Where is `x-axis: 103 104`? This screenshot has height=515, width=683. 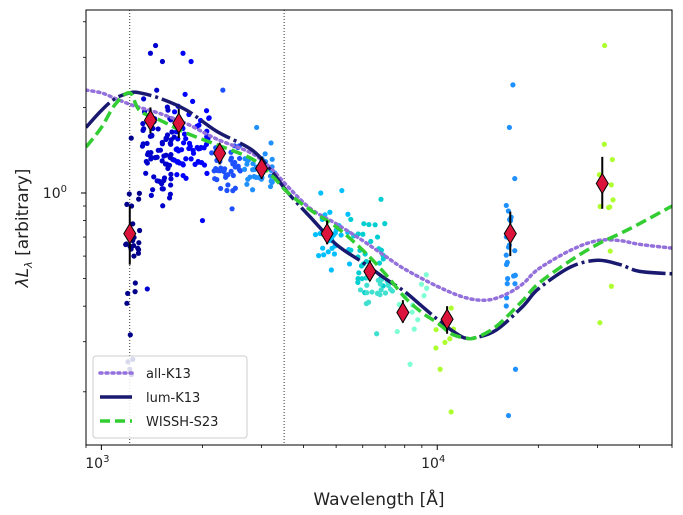 x-axis: 103 104 is located at coordinates (379, 458).